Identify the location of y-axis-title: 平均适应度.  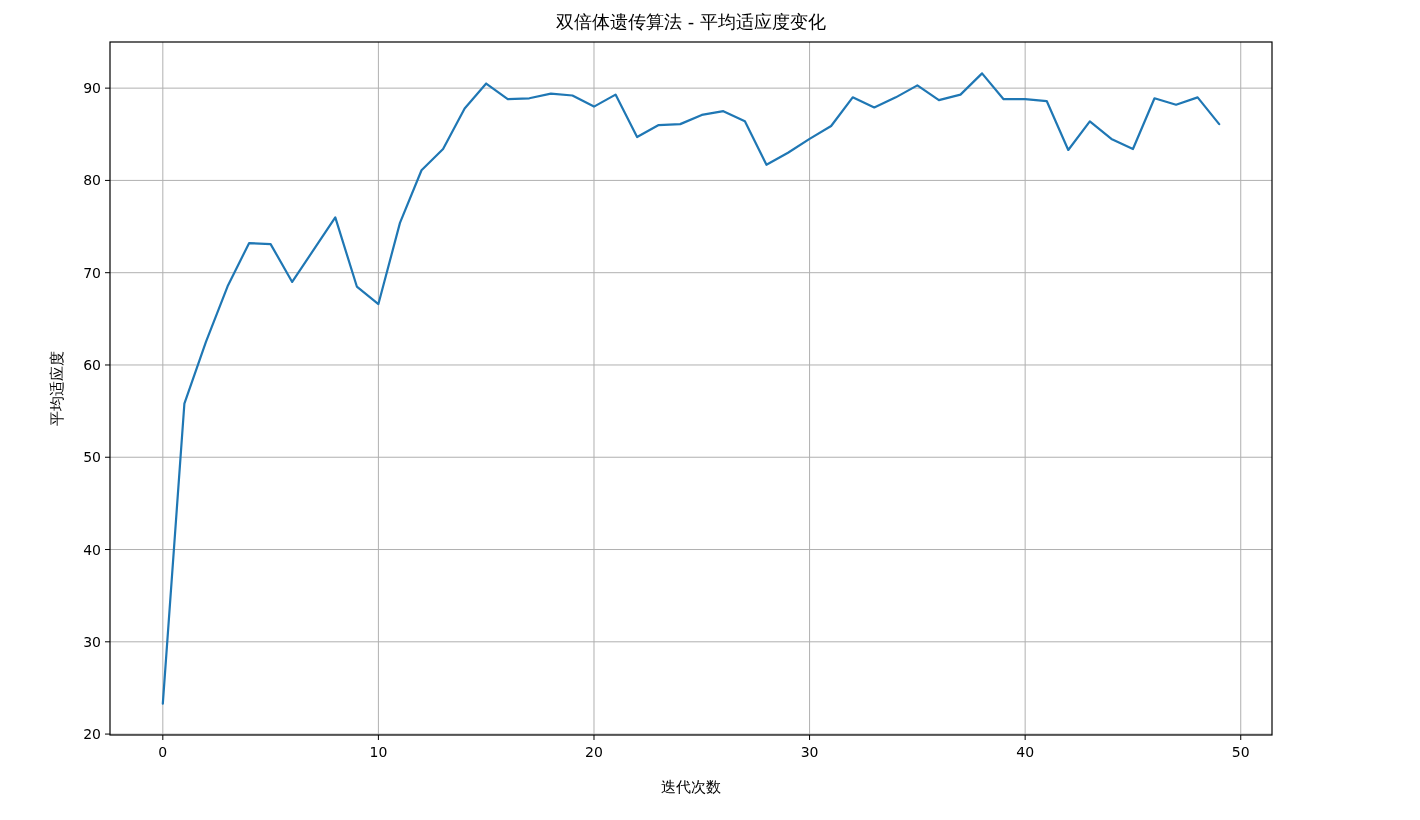
(57, 388).